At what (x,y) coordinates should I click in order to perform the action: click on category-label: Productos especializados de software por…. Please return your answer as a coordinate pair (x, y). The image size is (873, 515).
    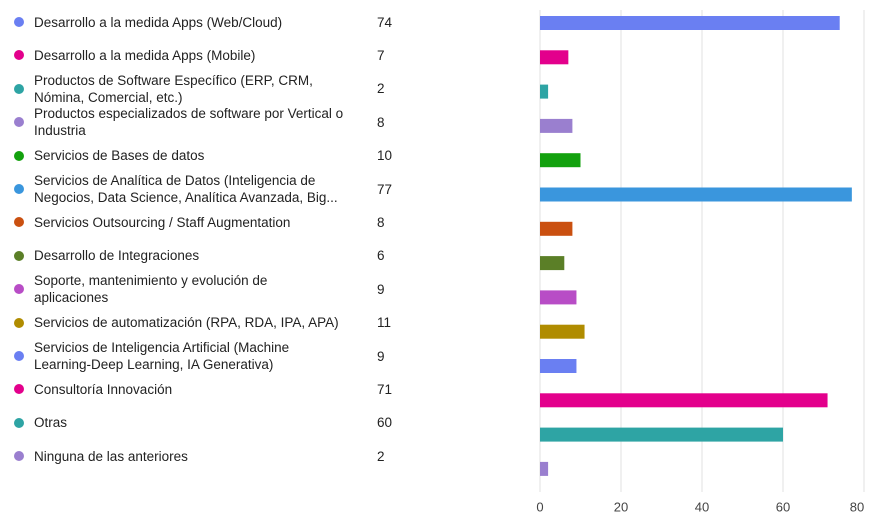
    Looking at the image, I should click on (189, 122).